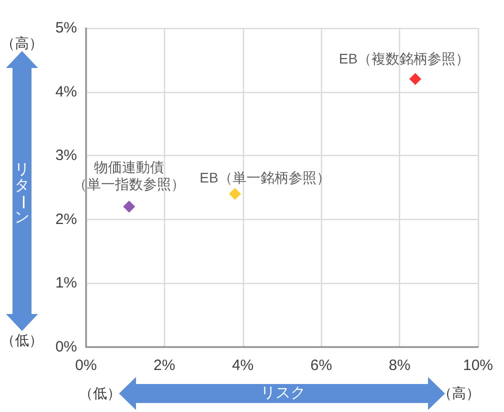 This screenshot has width=504, height=412. What do you see at coordinates (66, 219) in the screenshot?
I see `y-tick-label: 2%` at bounding box center [66, 219].